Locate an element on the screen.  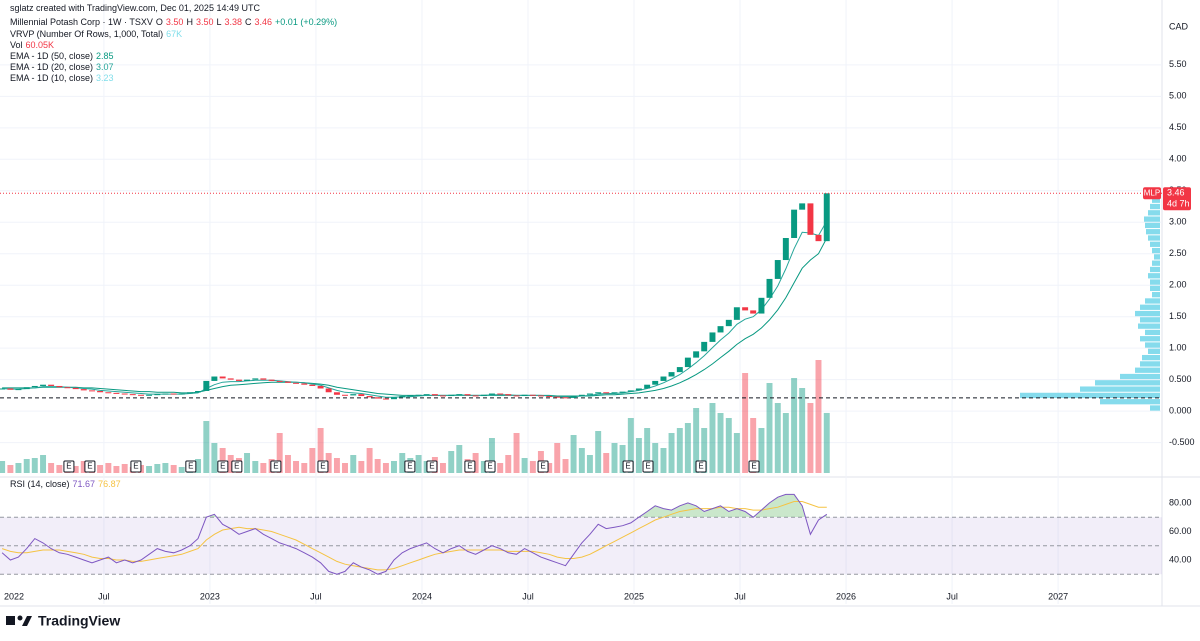
legend-value: 3.23 is located at coordinates (105, 78).